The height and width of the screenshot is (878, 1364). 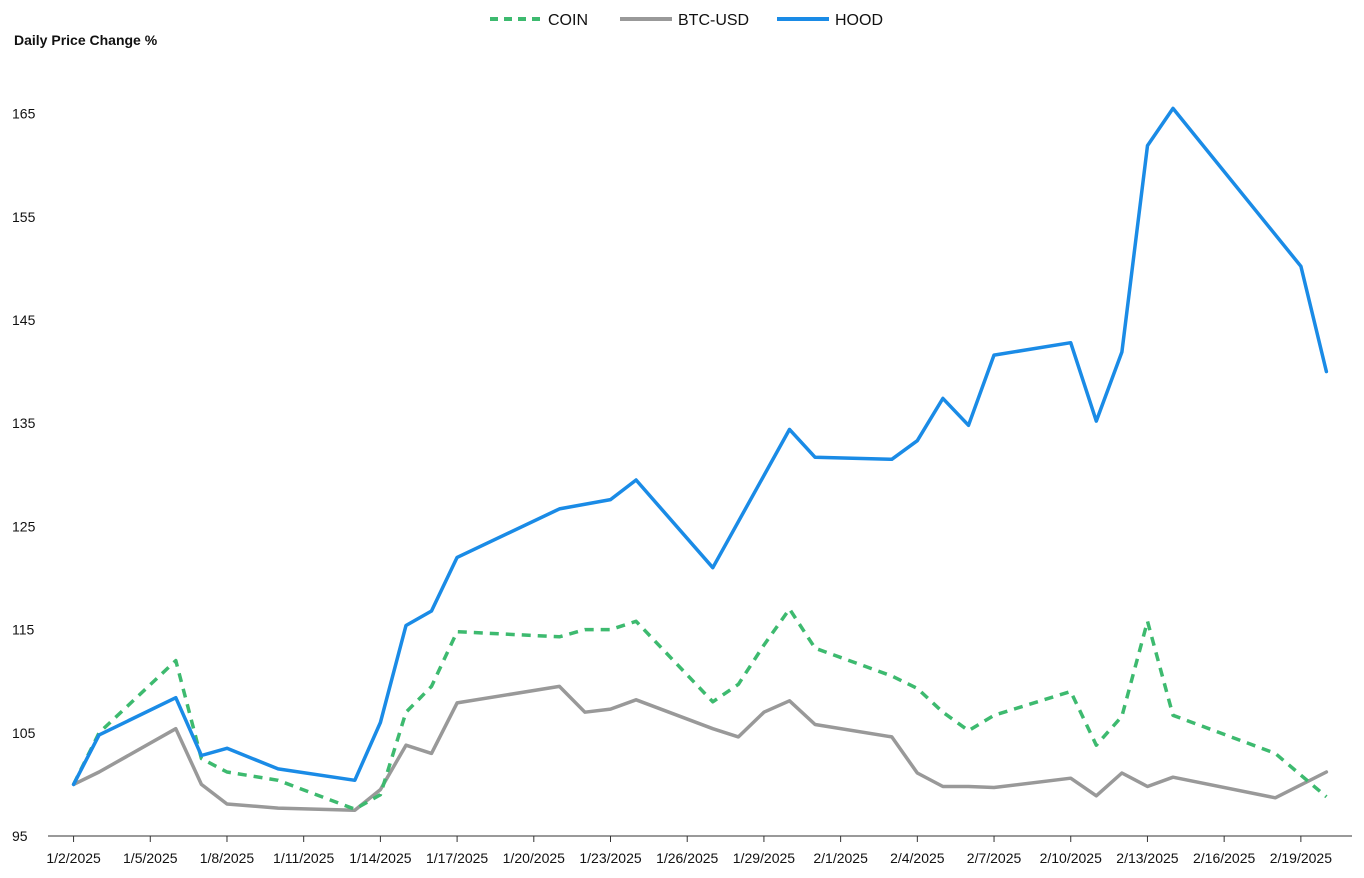 I want to click on x-tick-label: 2/10/2025, so click(x=1071, y=858).